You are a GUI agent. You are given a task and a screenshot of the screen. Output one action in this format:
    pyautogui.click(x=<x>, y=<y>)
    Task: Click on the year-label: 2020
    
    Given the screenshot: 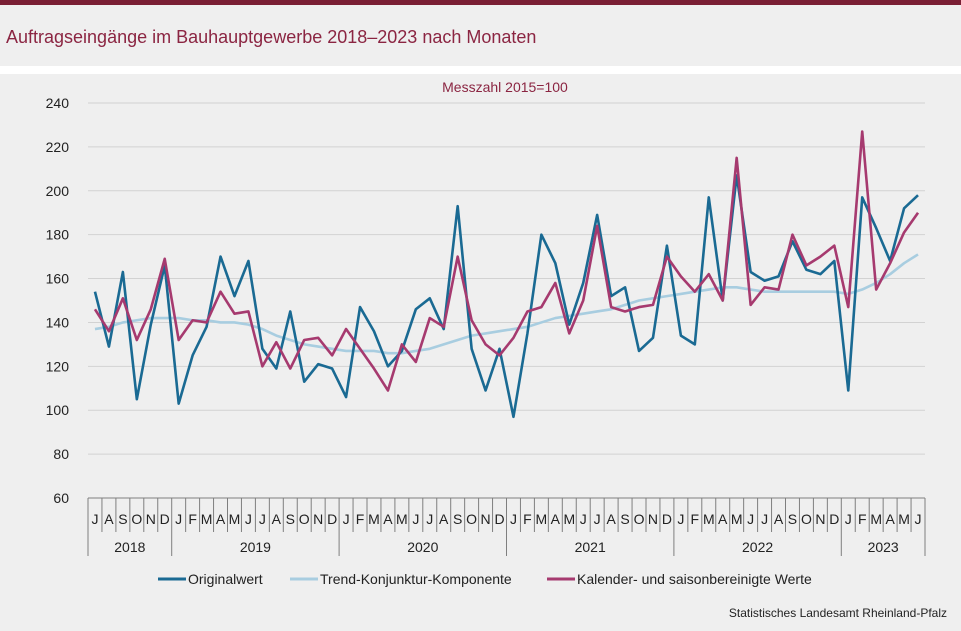 What is the action you would take?
    pyautogui.click(x=422, y=547)
    